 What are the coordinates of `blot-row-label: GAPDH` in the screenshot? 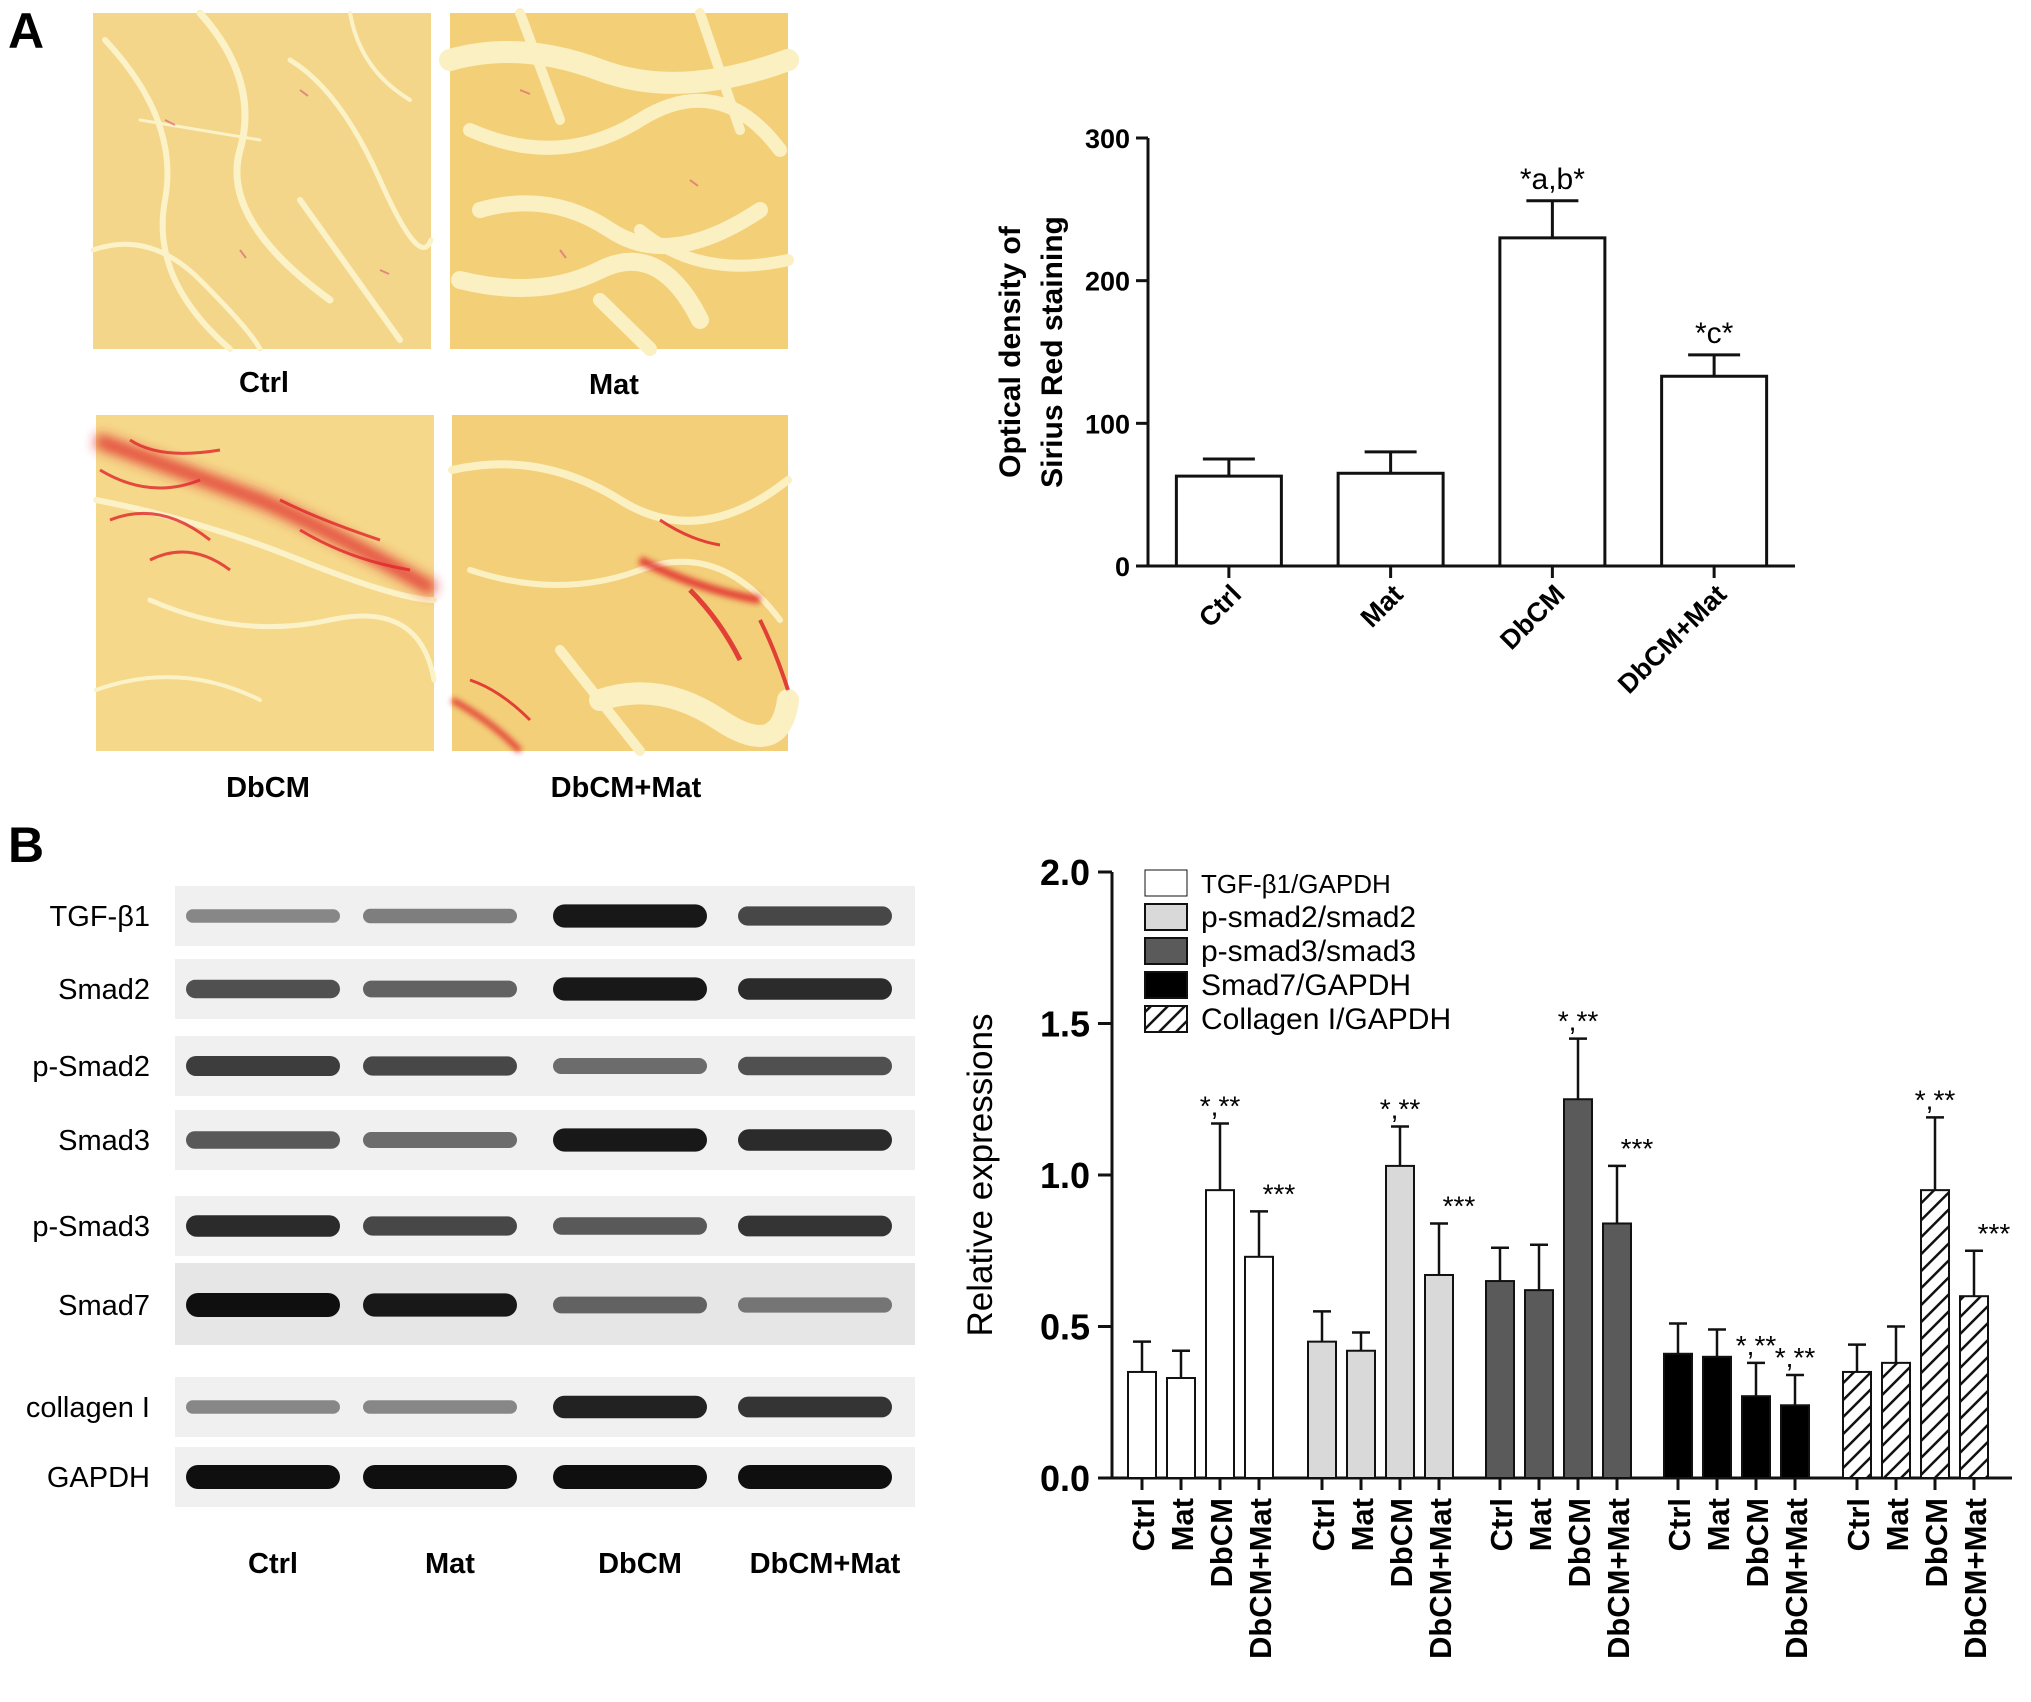 It's located at (98, 1478).